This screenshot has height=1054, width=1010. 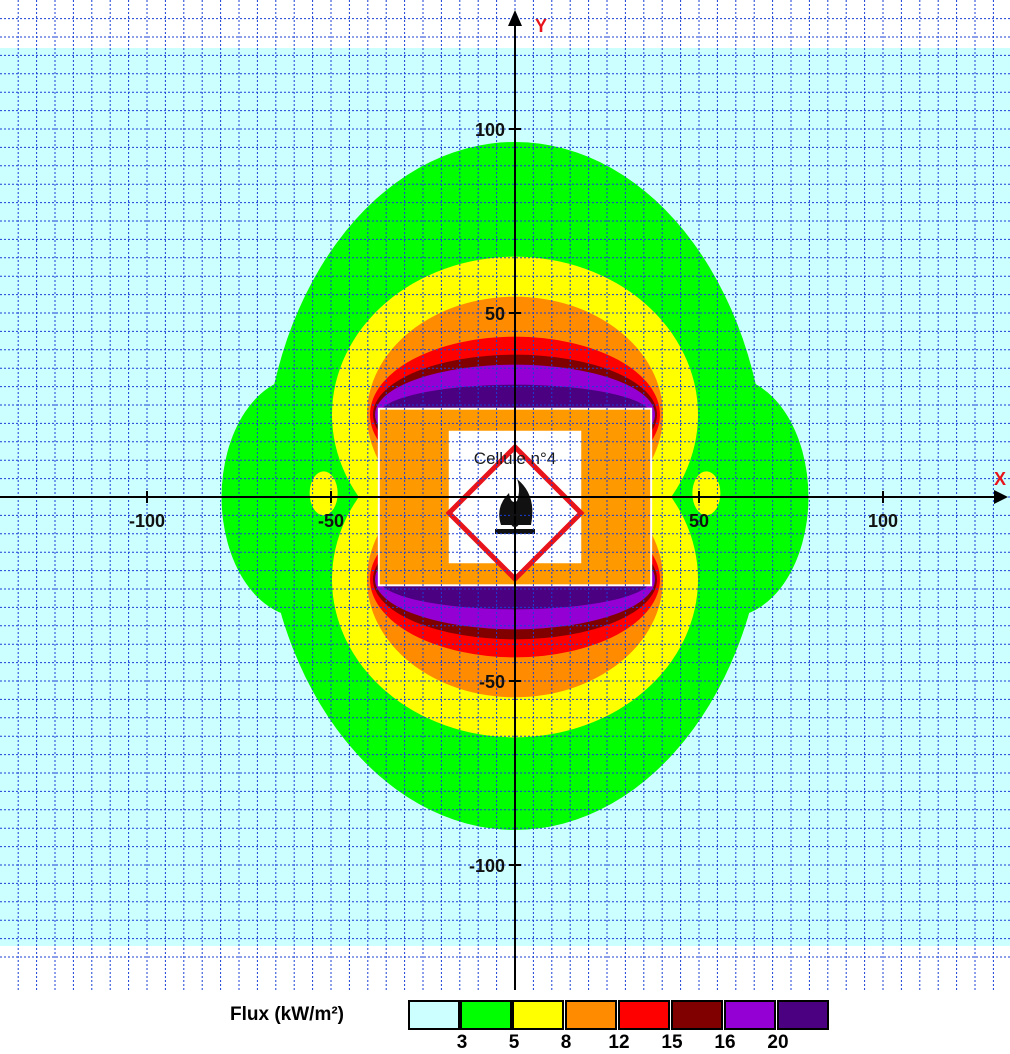 What do you see at coordinates (492, 682) in the screenshot?
I see `y-tick-label: -50` at bounding box center [492, 682].